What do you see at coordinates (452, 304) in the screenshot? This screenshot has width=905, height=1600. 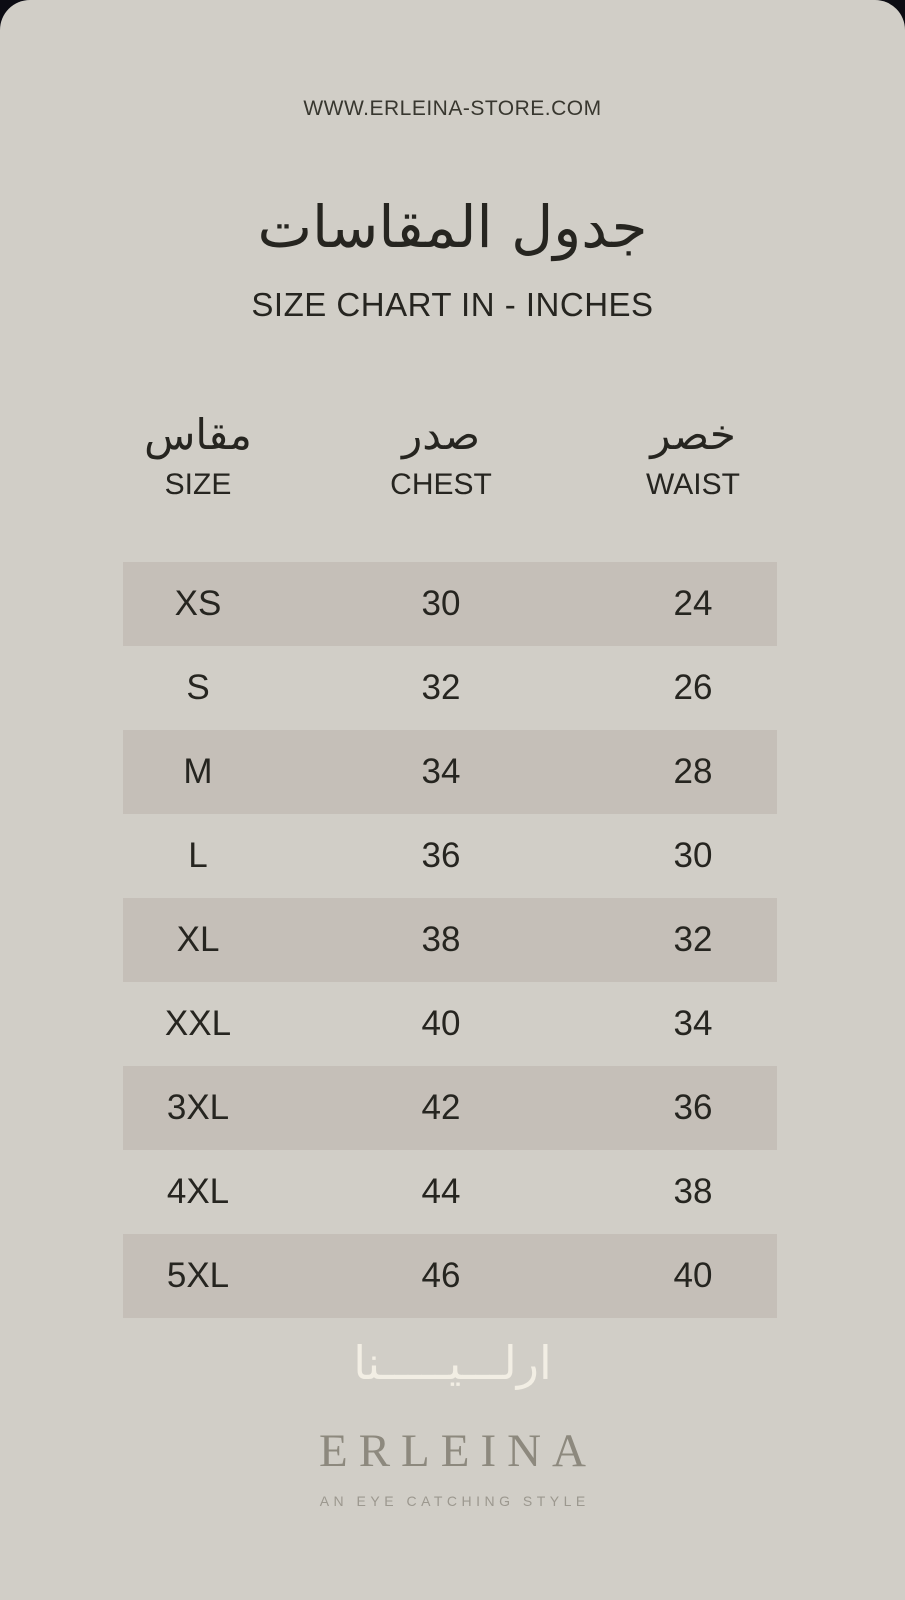 I see `page-title-english: SIZE CHART IN - INCHES` at bounding box center [452, 304].